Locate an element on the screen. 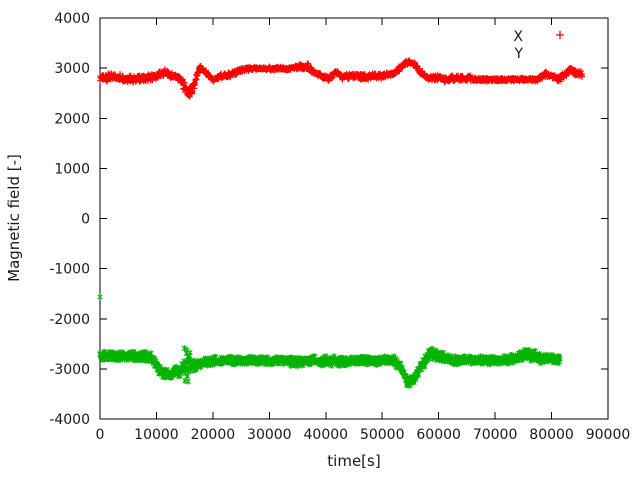 The width and height of the screenshot is (640, 480). y-tick-label: 1000 is located at coordinates (72, 169).